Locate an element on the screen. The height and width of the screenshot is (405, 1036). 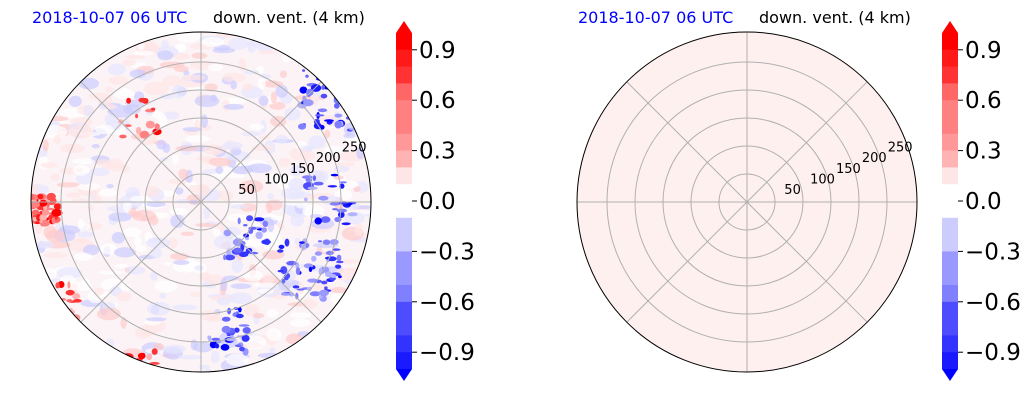
colorbar-tick-label: −0.9 is located at coordinates (447, 353).